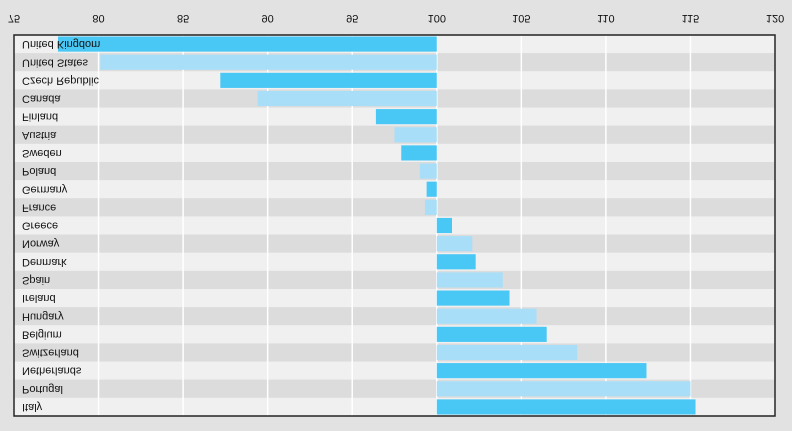 The width and height of the screenshot is (792, 431). I want to click on category-label: United Kingdom, so click(61, 44).